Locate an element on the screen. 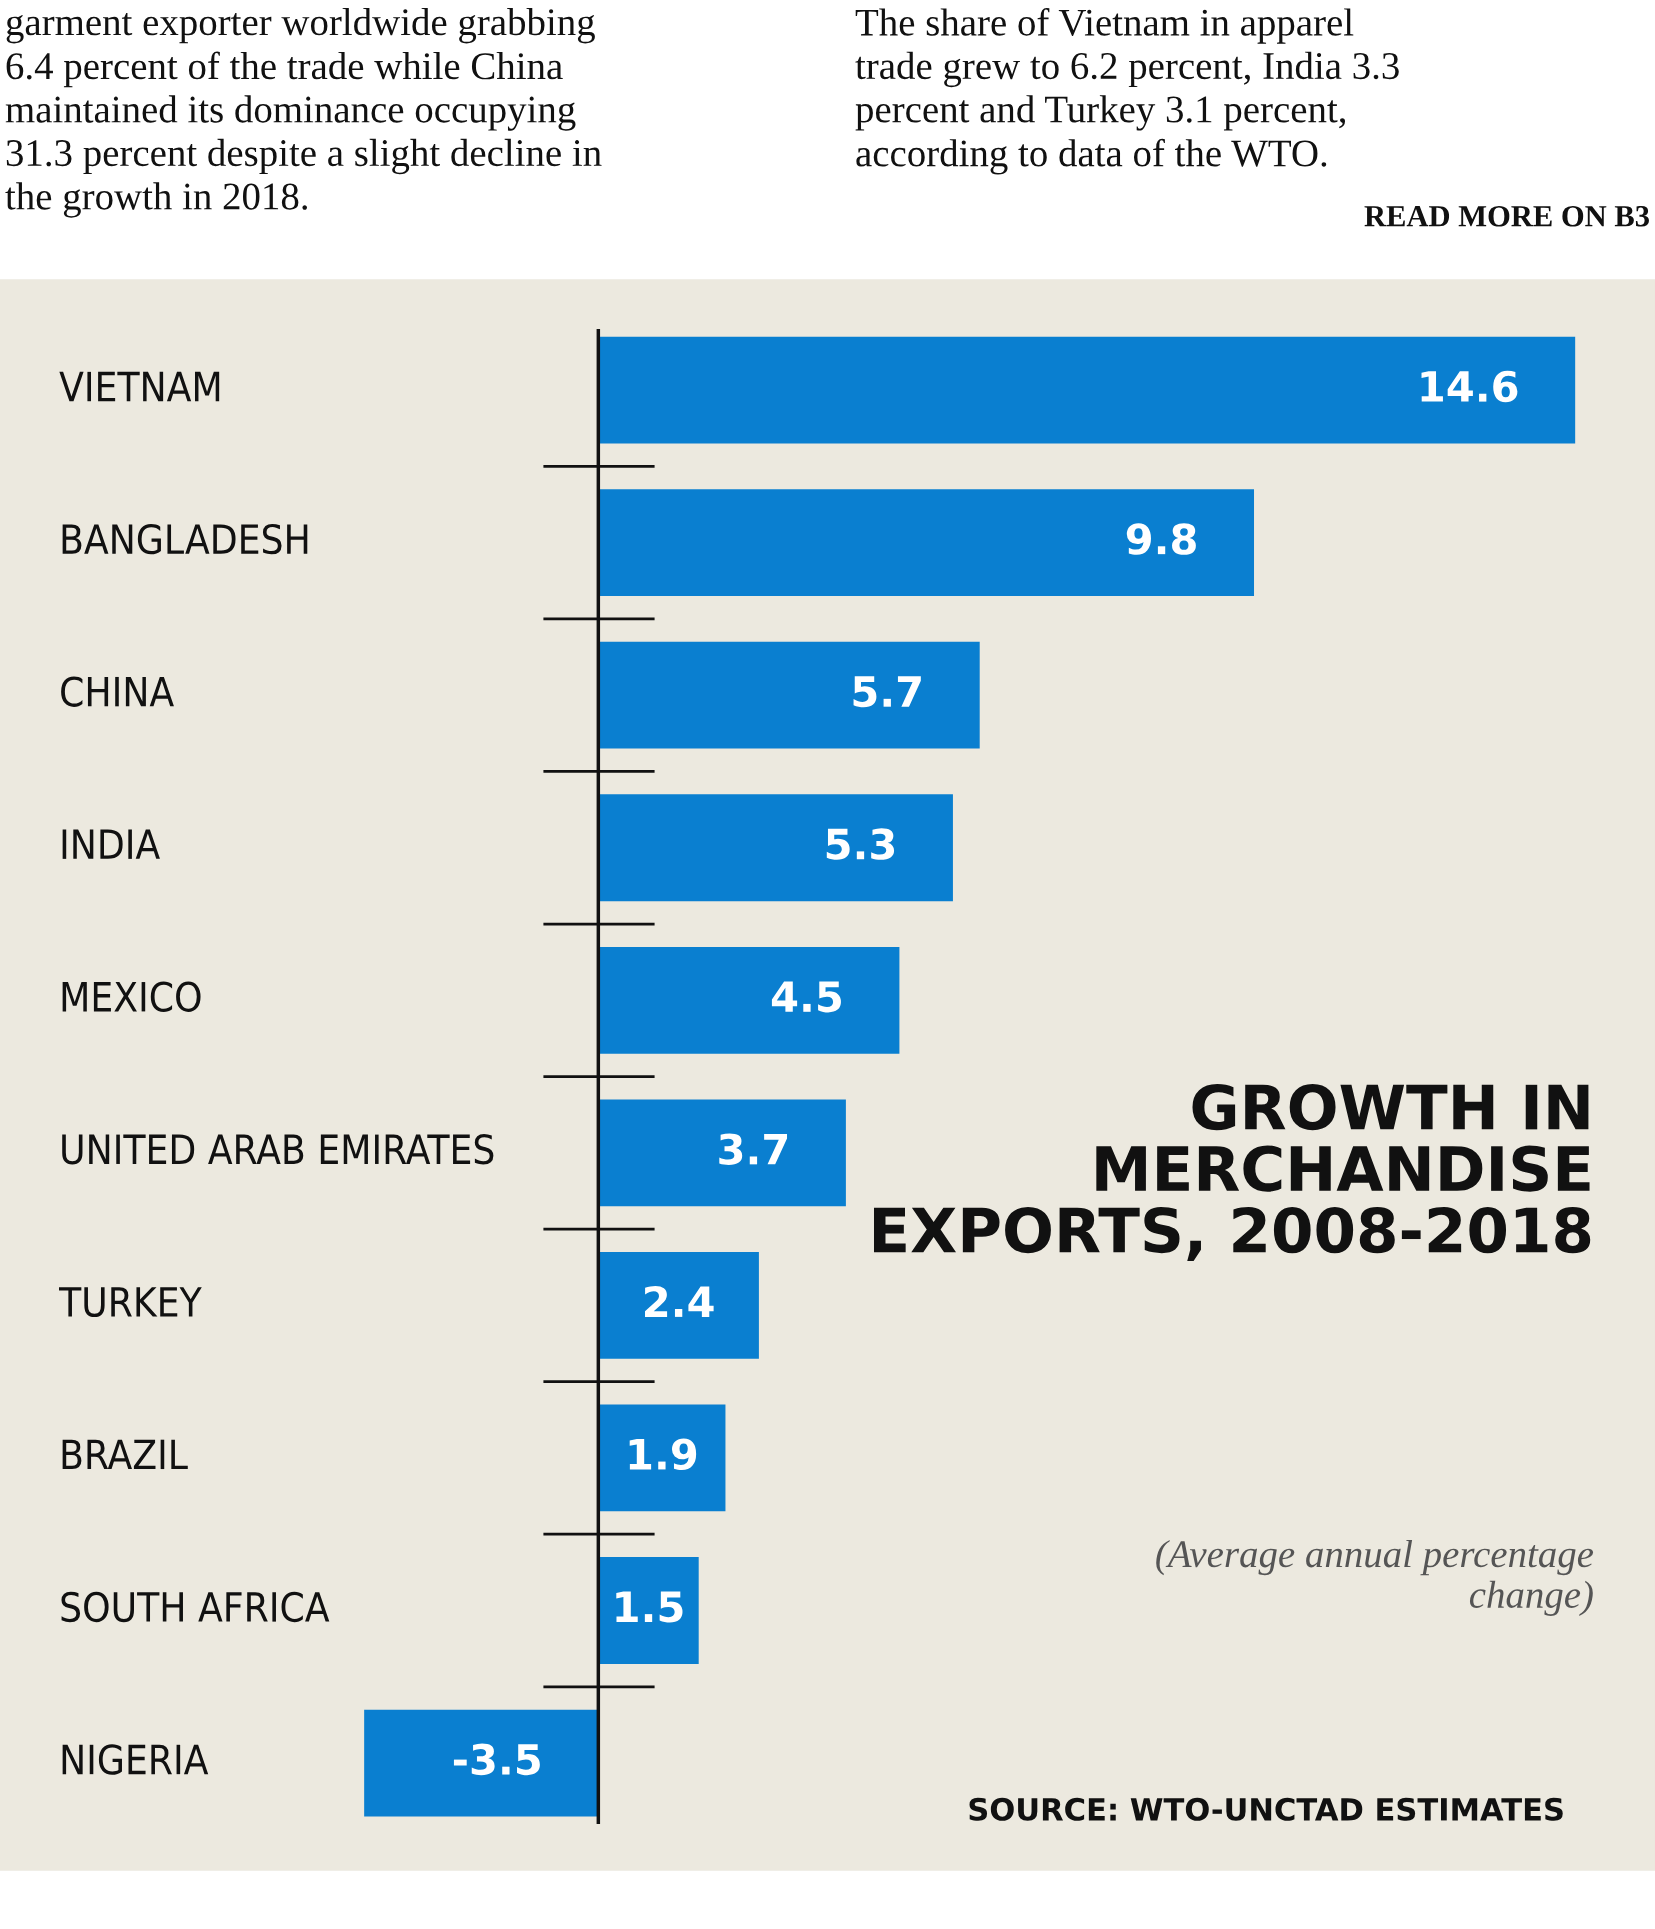 The image size is (1655, 1929). data-label: 5.3 is located at coordinates (860, 844).